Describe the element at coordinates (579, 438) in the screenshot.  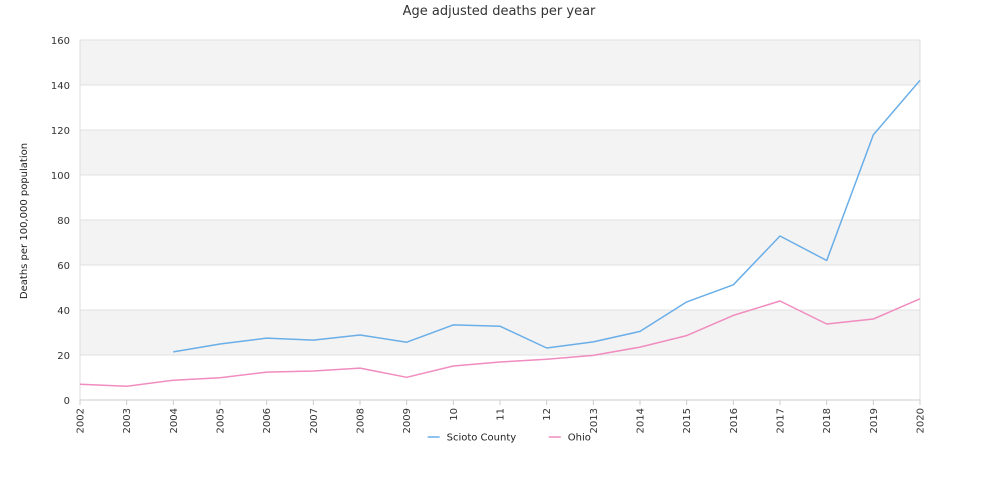
I see `legend-label-ohio: Ohio` at that location.